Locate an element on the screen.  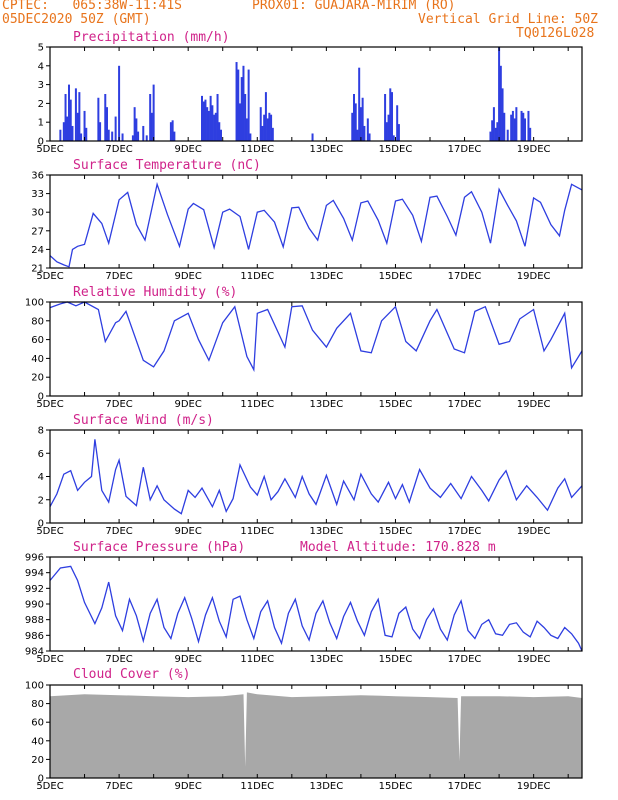
header-line2-left: 05DEC2020 50Z (GMT) is located at coordinates (76, 19).